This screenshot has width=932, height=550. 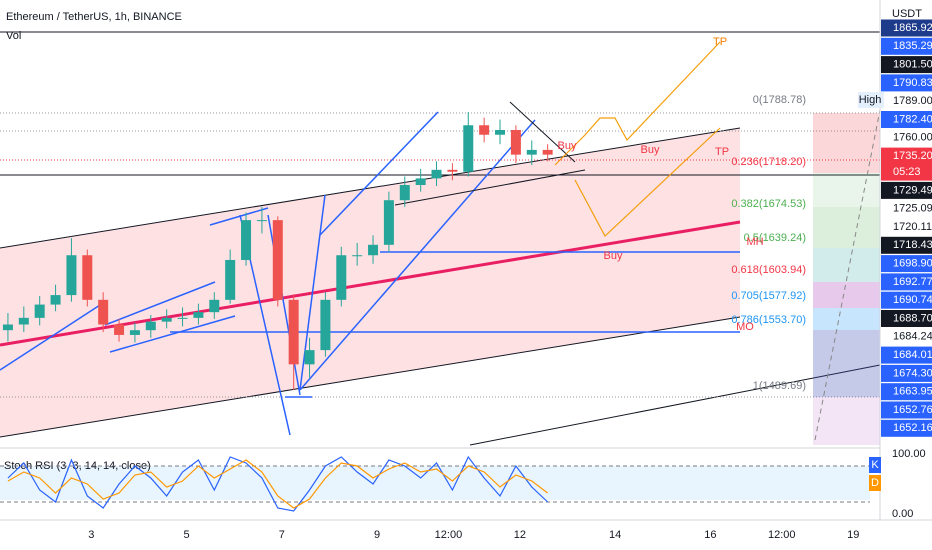 What do you see at coordinates (912, 282) in the screenshot?
I see `price-tag-label: 1692.77` at bounding box center [912, 282].